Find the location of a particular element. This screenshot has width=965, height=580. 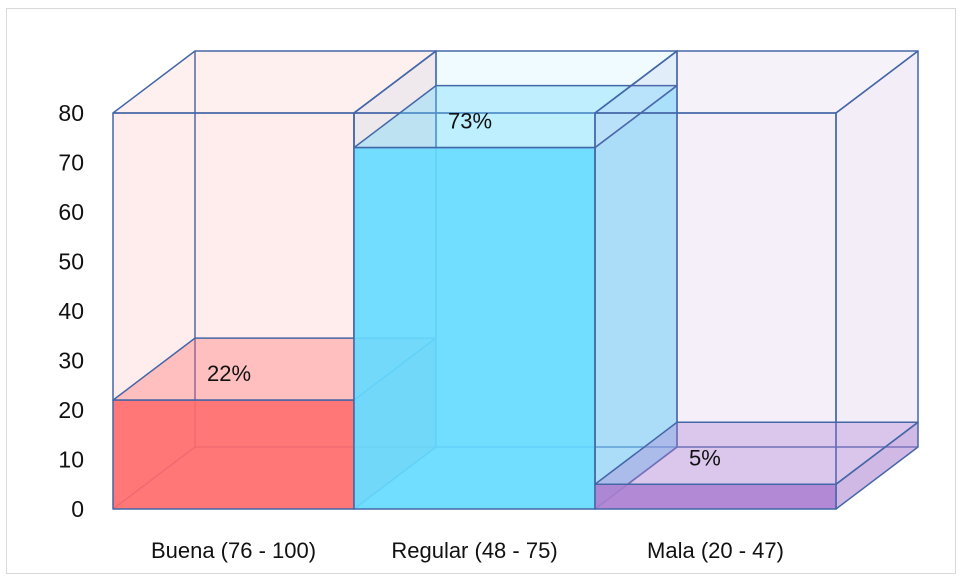

data-label: 73% is located at coordinates (470, 121).